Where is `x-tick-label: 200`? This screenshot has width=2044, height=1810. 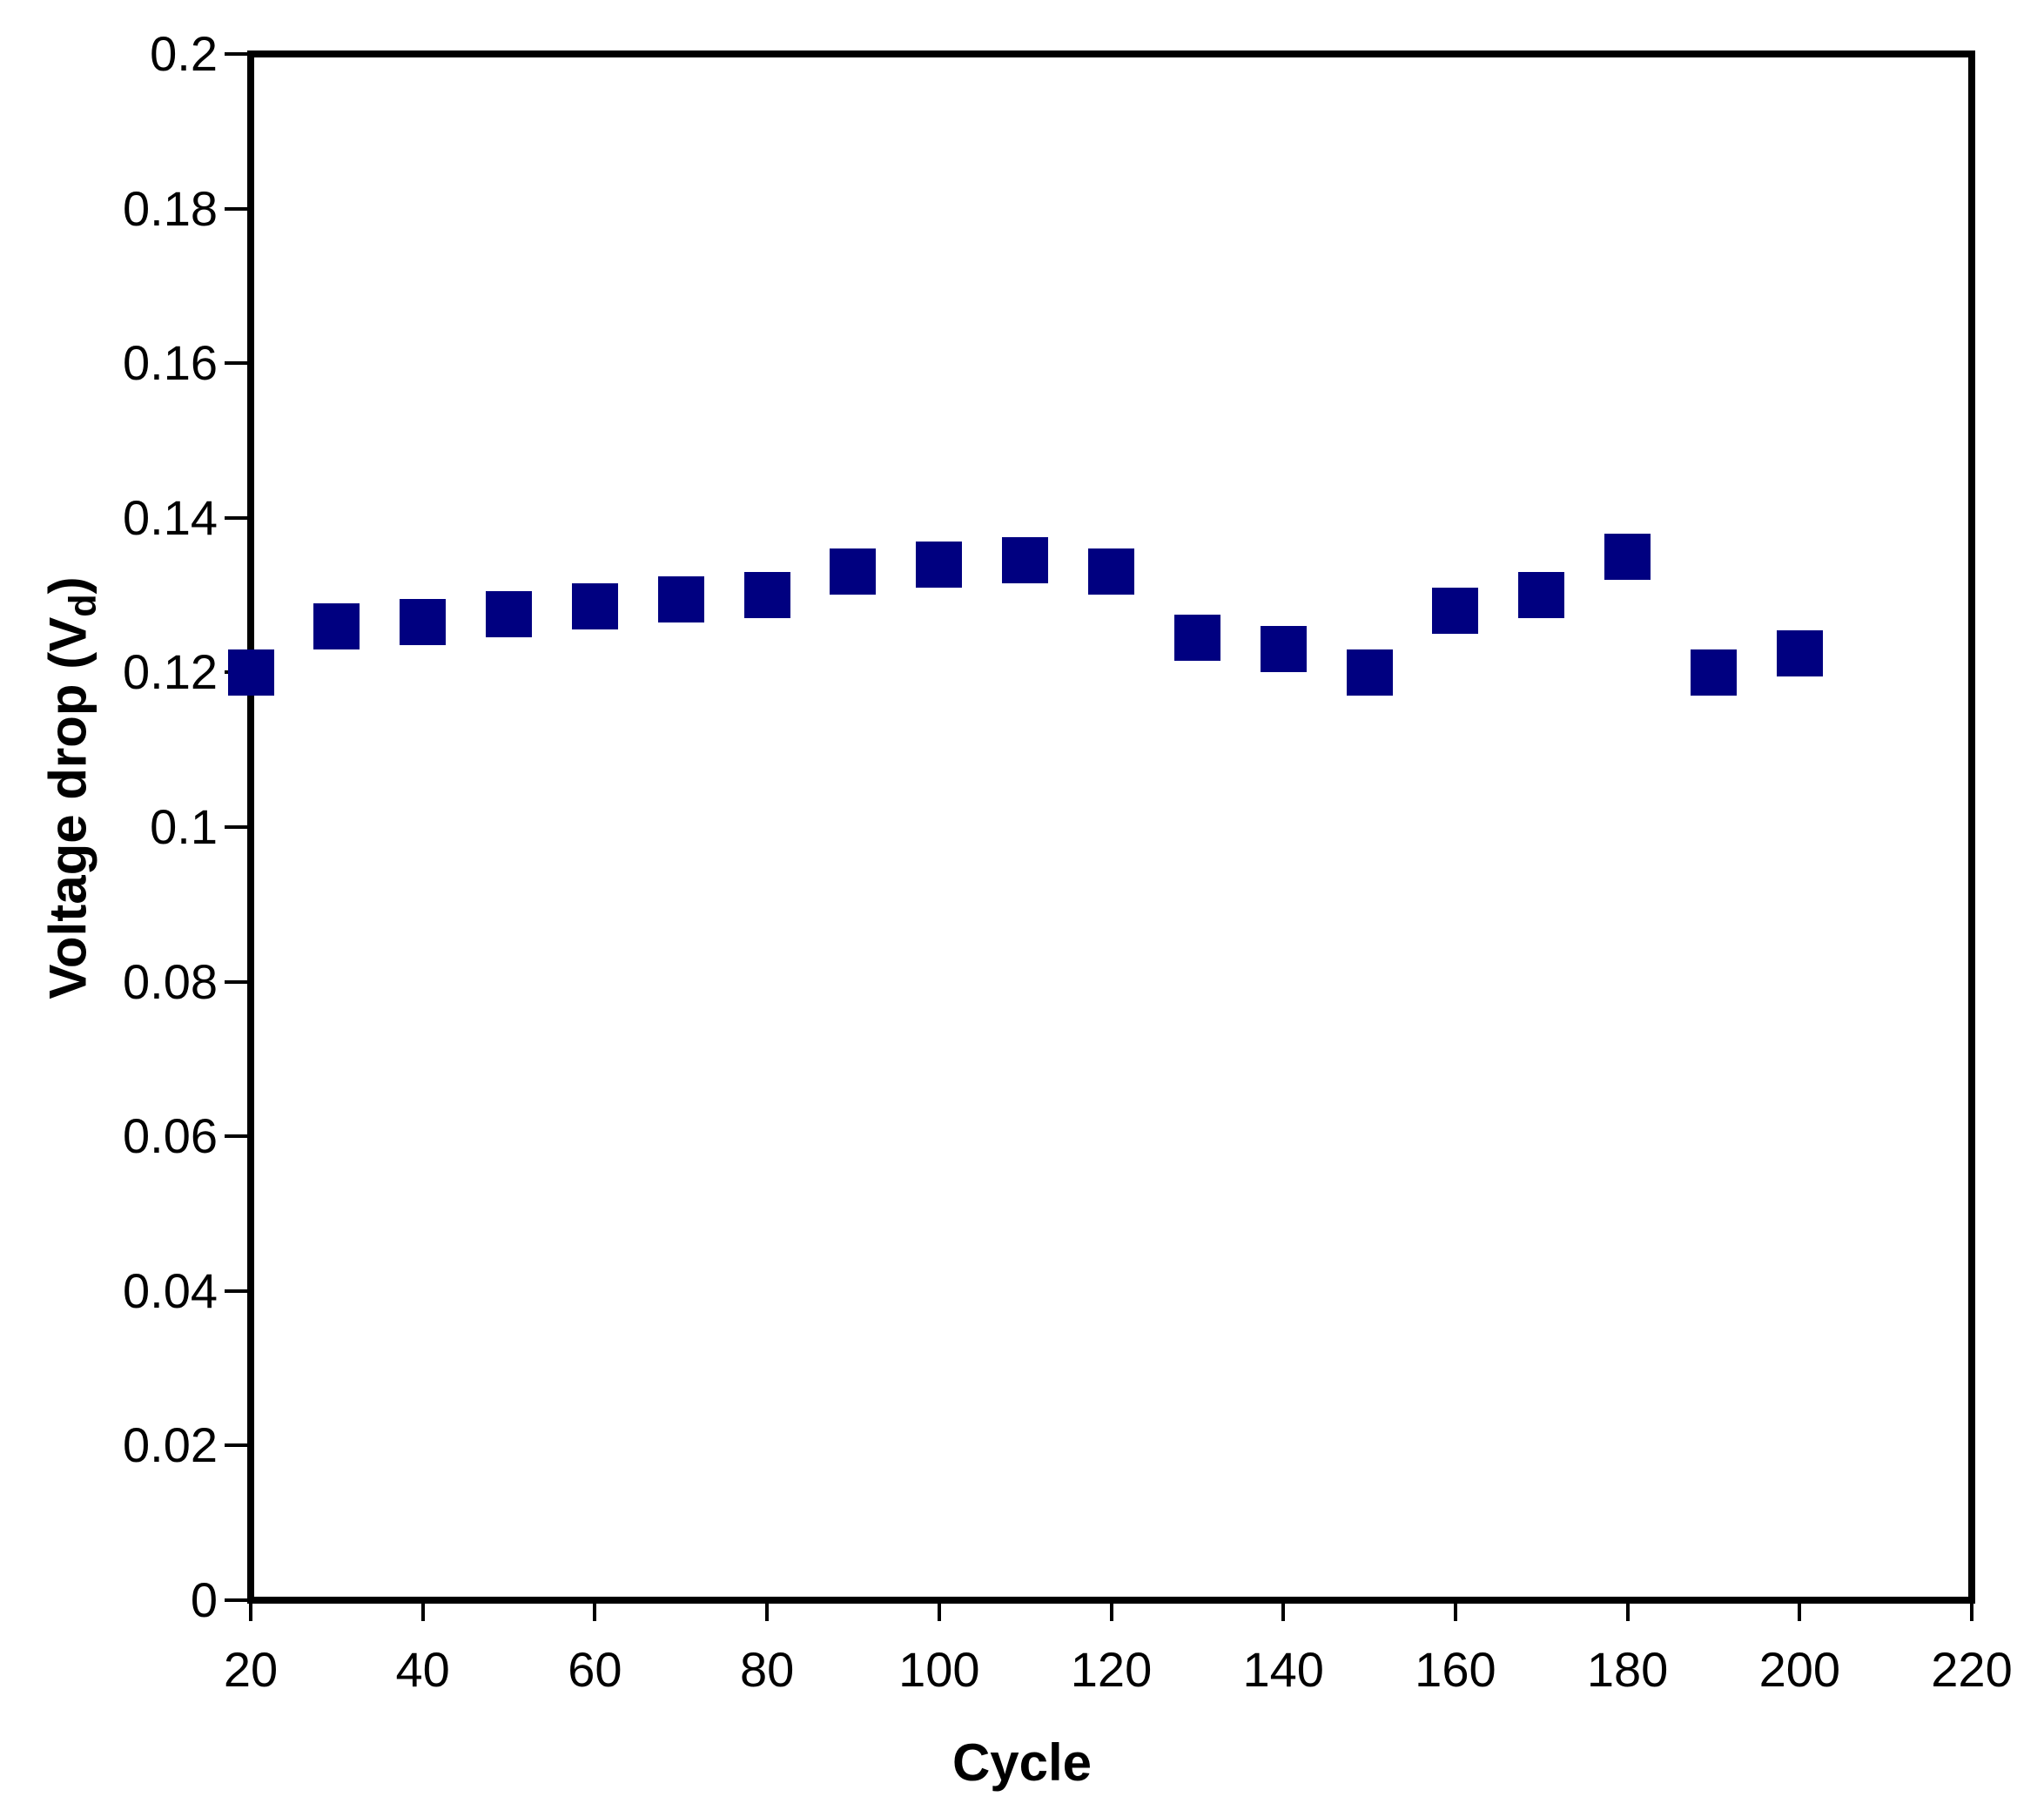 x-tick-label: 200 is located at coordinates (1799, 1669).